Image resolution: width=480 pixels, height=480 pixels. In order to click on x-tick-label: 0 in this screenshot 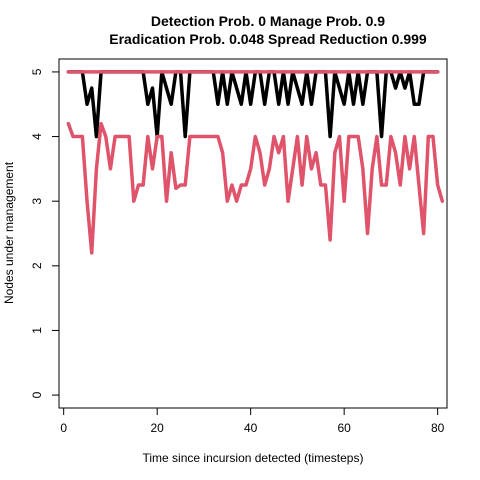, I will do `click(63, 428)`.